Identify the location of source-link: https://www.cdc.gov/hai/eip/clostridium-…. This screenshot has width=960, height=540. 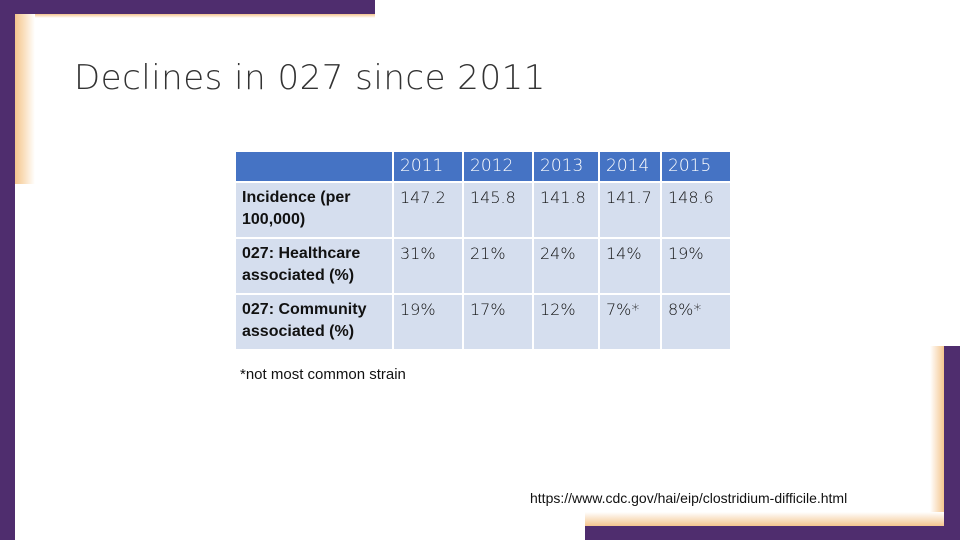
(689, 498).